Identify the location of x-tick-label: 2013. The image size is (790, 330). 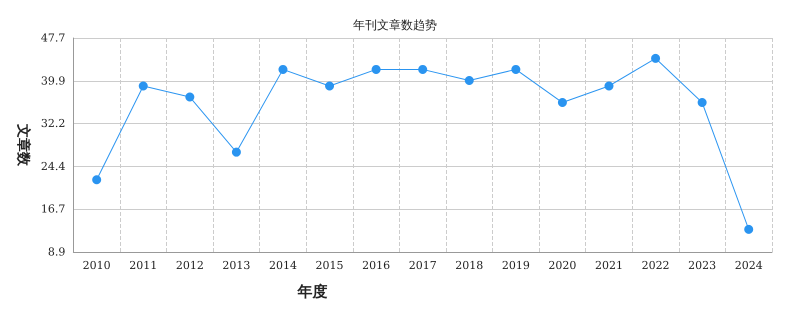
(236, 265).